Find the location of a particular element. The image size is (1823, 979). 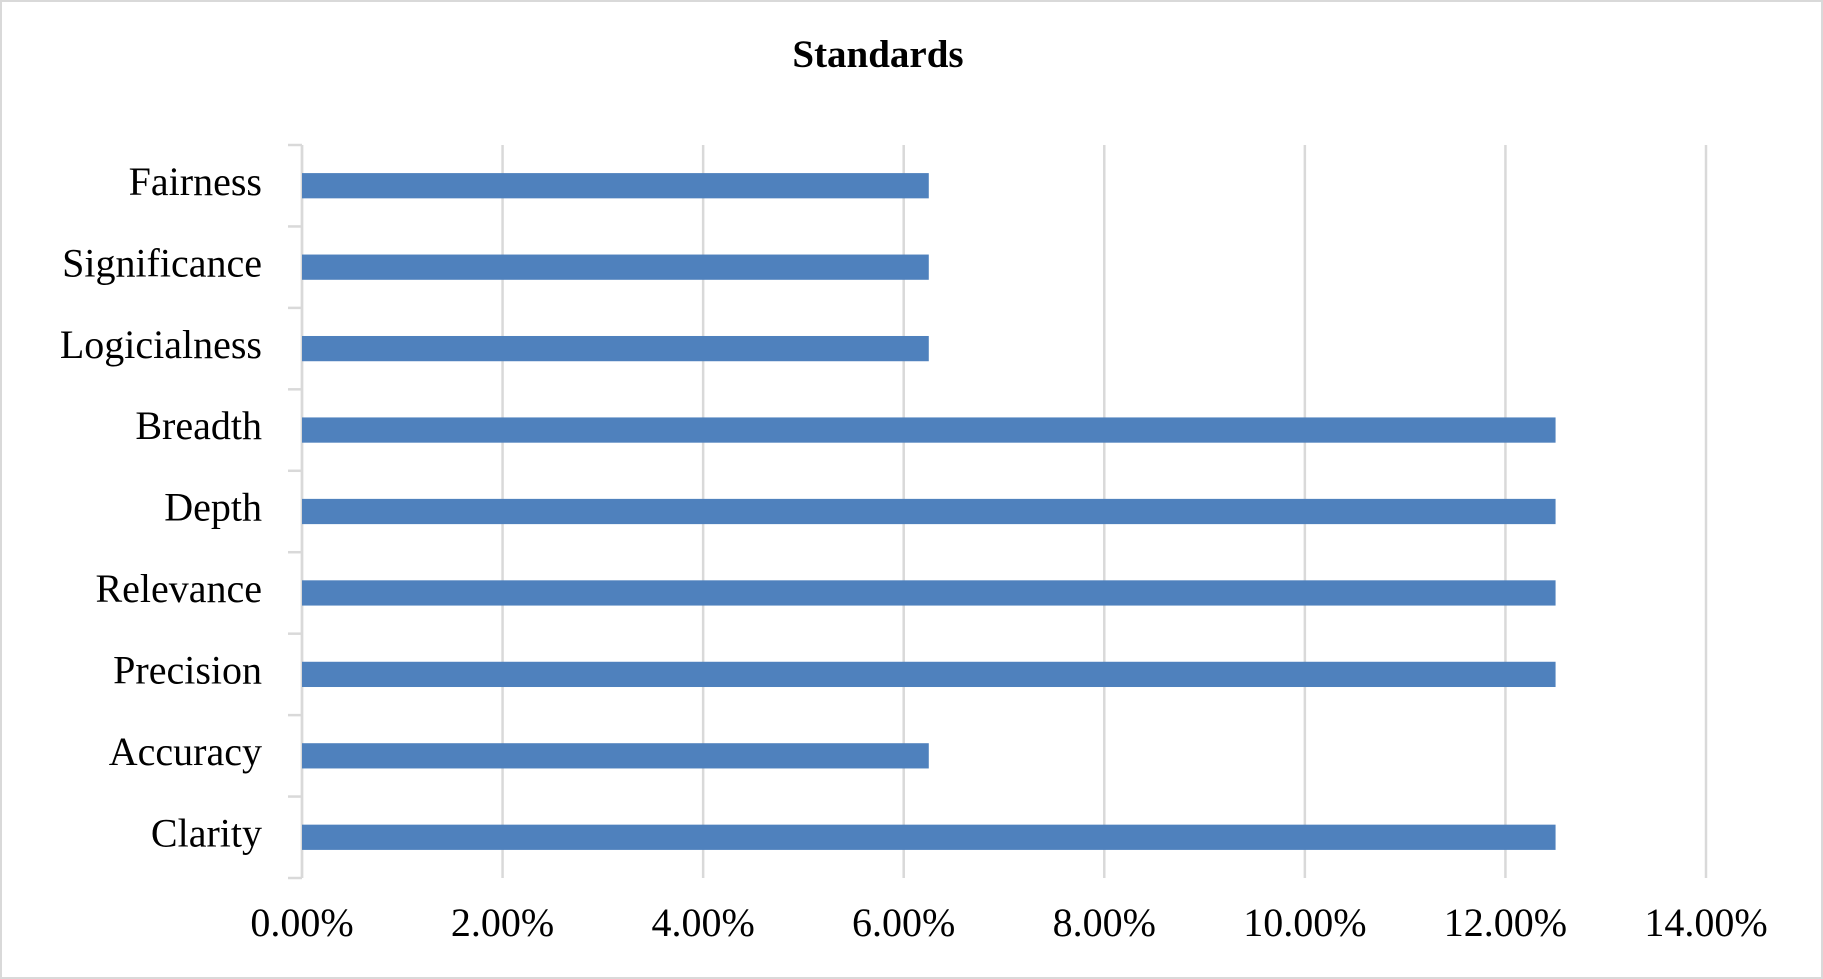

y-tick-label: Depth is located at coordinates (213, 507).